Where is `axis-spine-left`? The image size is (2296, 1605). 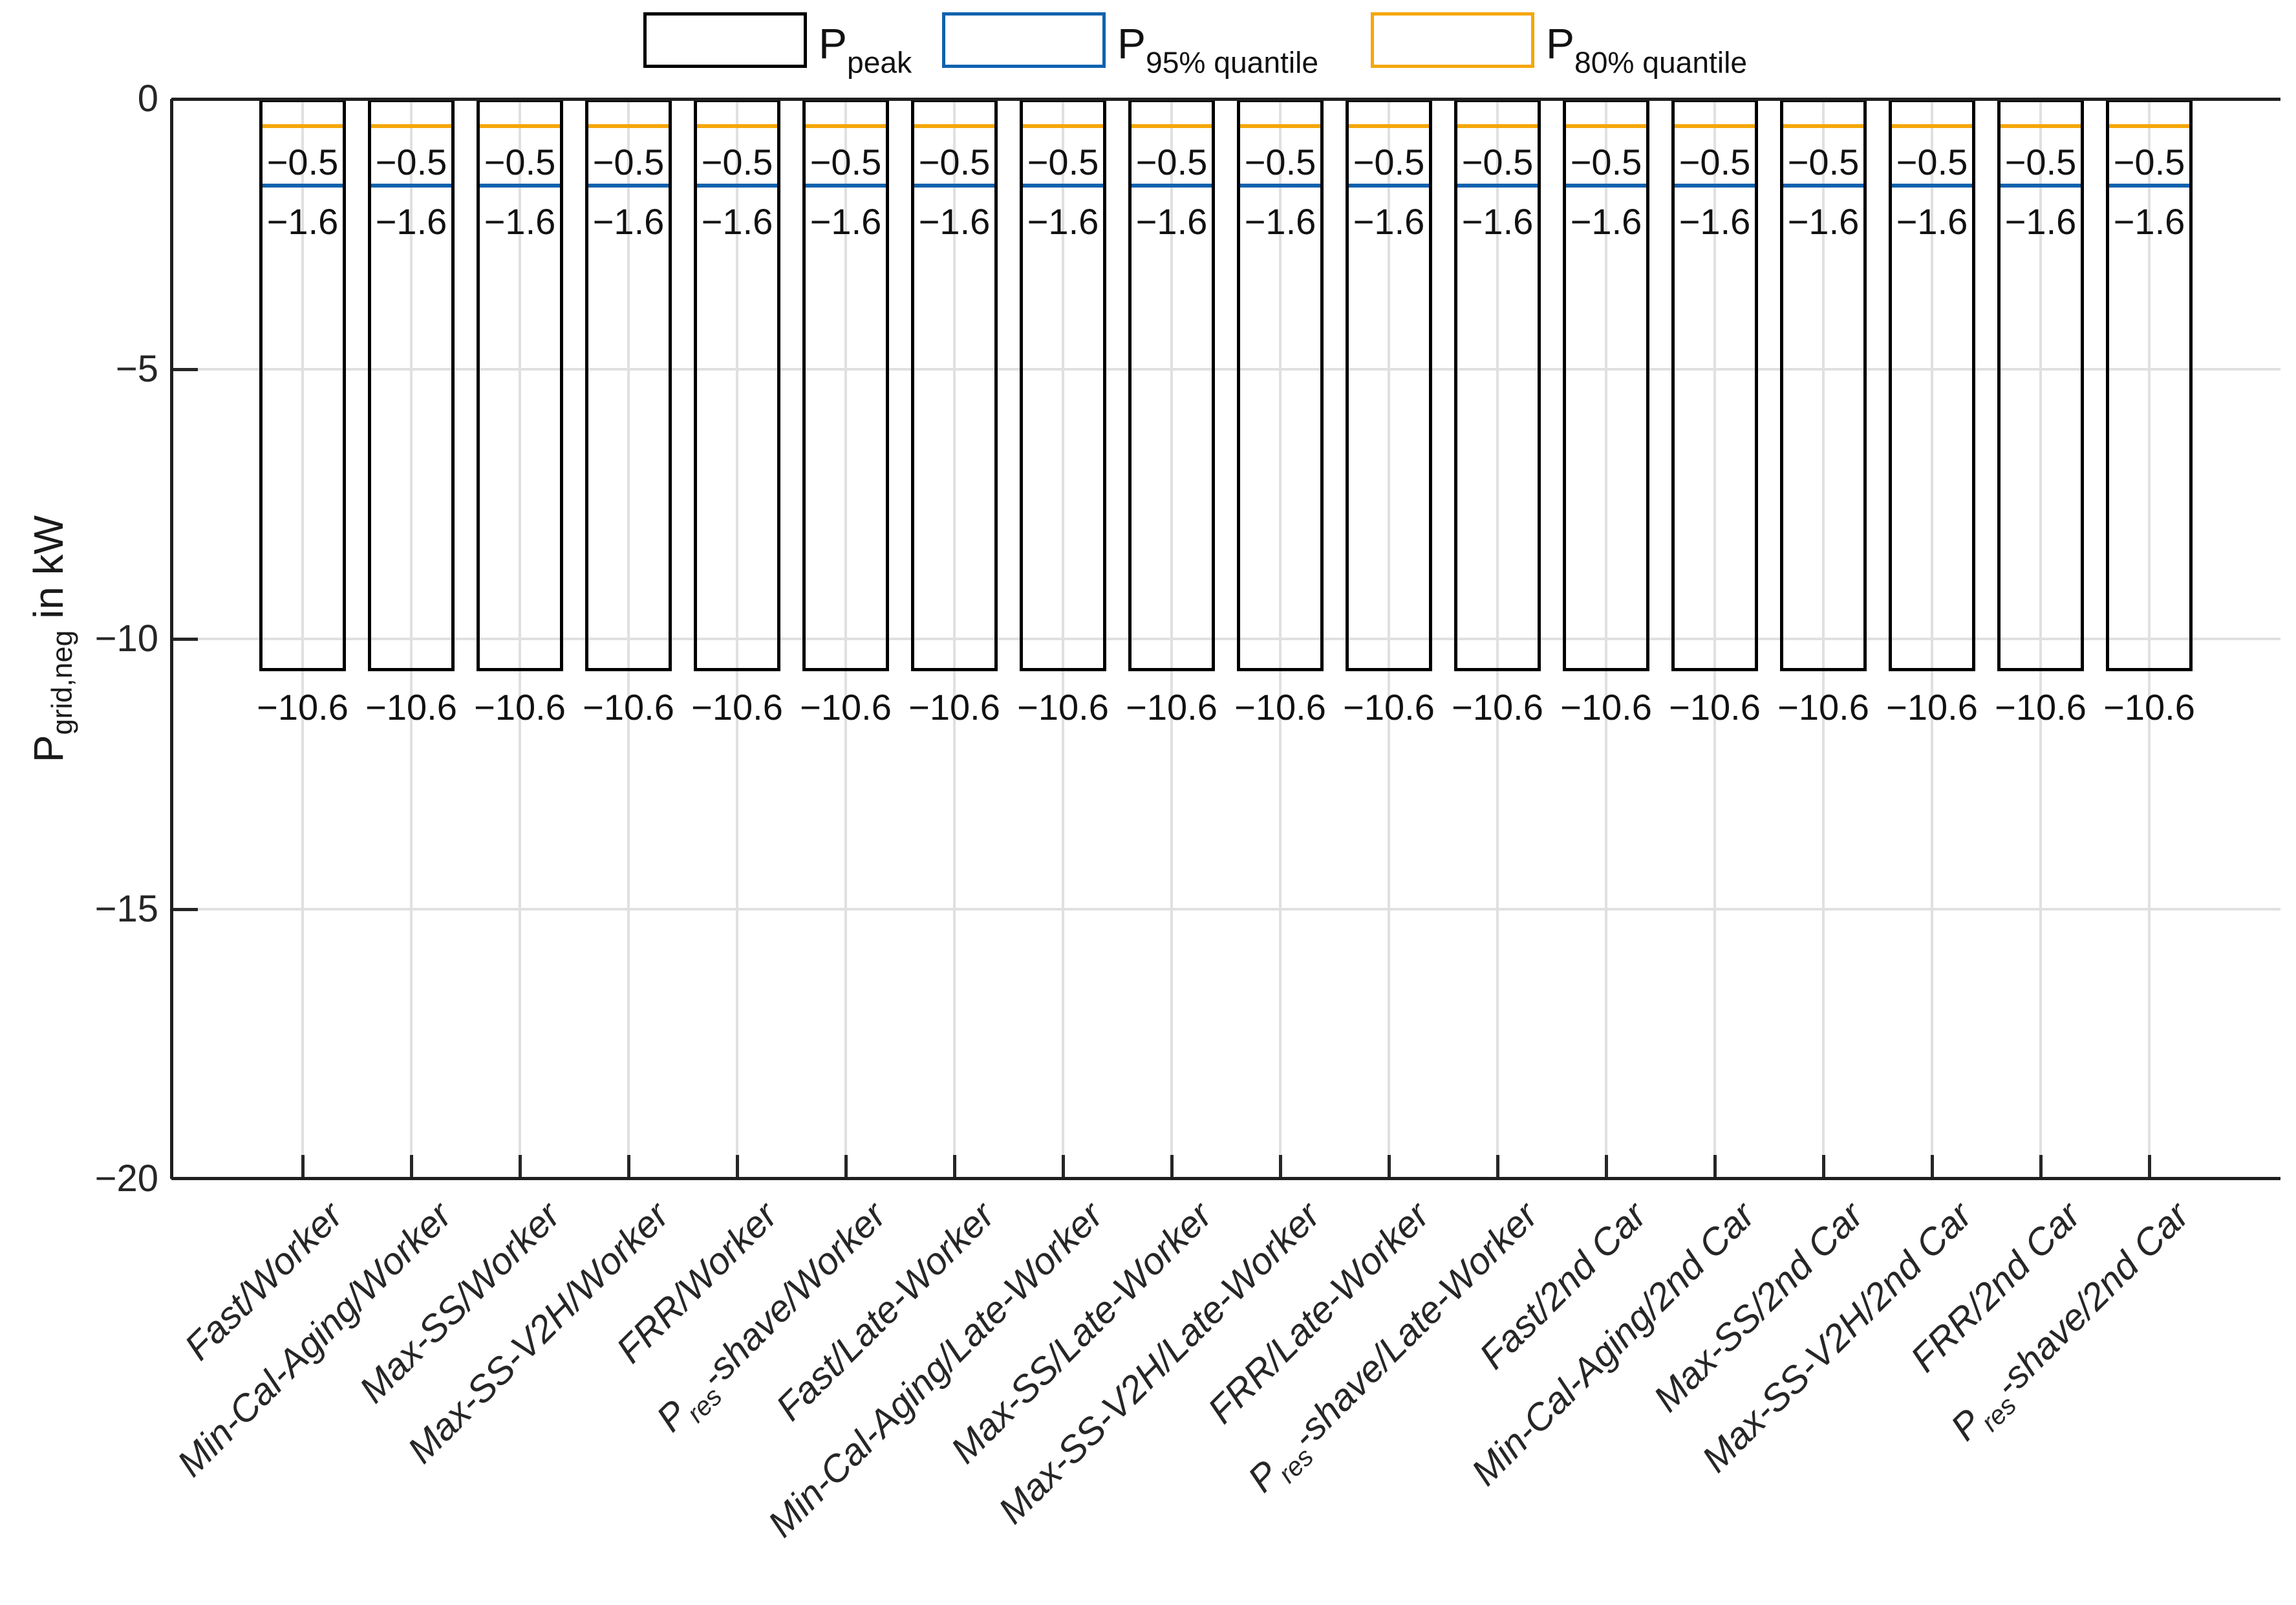
axis-spine-left is located at coordinates (171, 639).